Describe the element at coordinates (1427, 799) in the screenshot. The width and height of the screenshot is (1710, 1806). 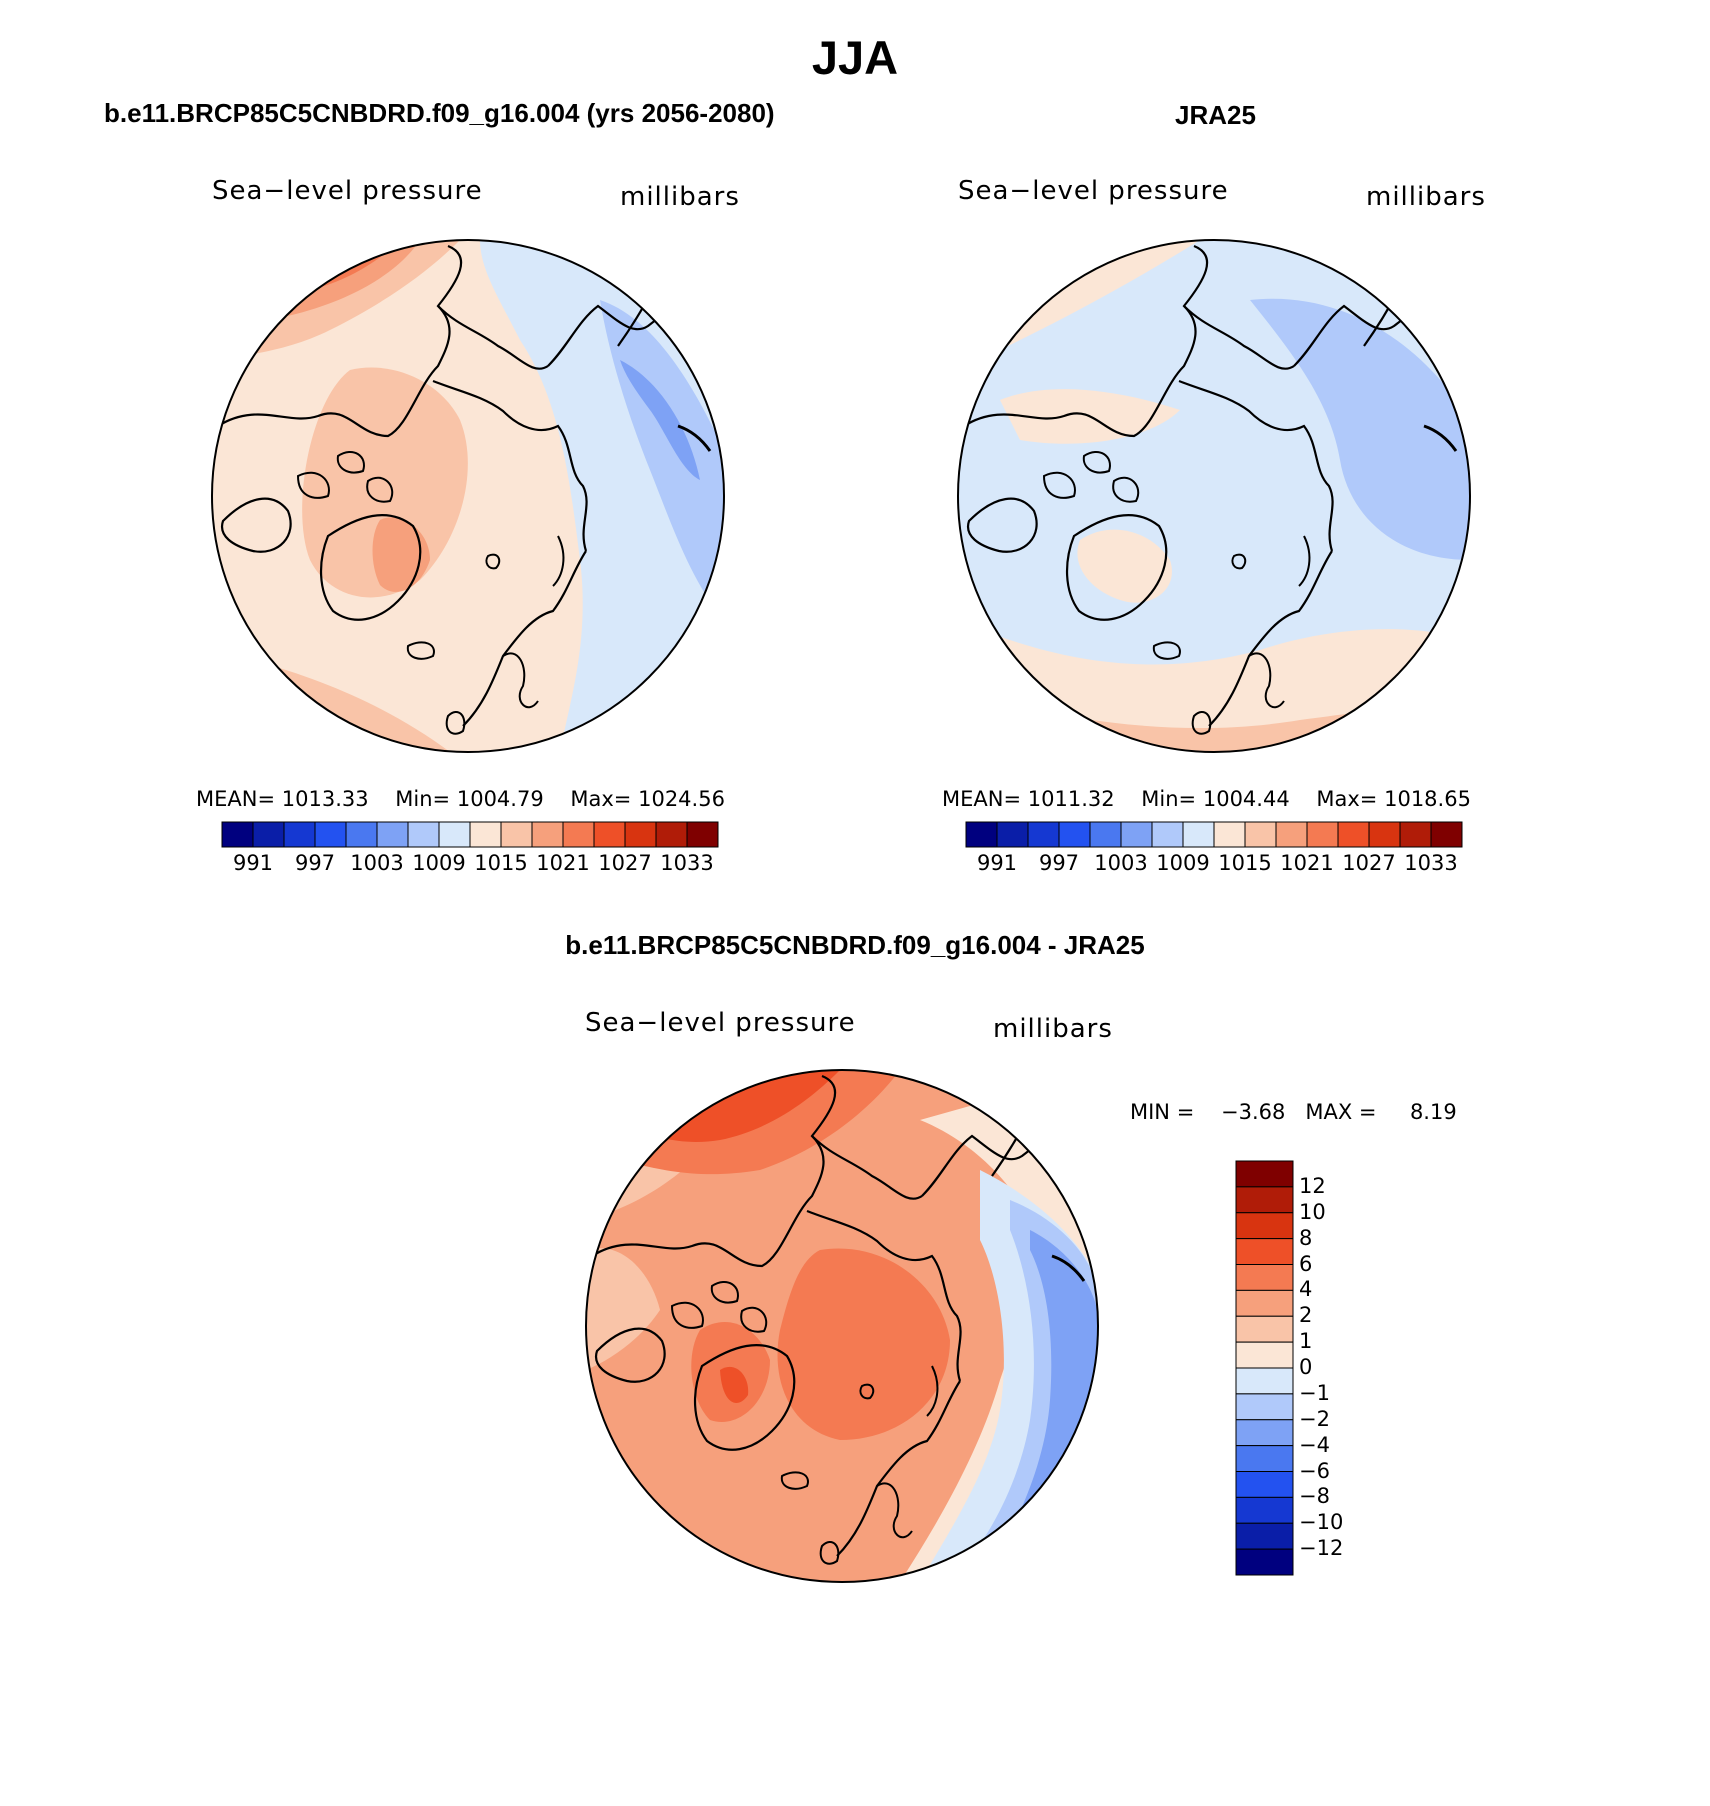
I see `right-max-value: 1018.65` at that location.